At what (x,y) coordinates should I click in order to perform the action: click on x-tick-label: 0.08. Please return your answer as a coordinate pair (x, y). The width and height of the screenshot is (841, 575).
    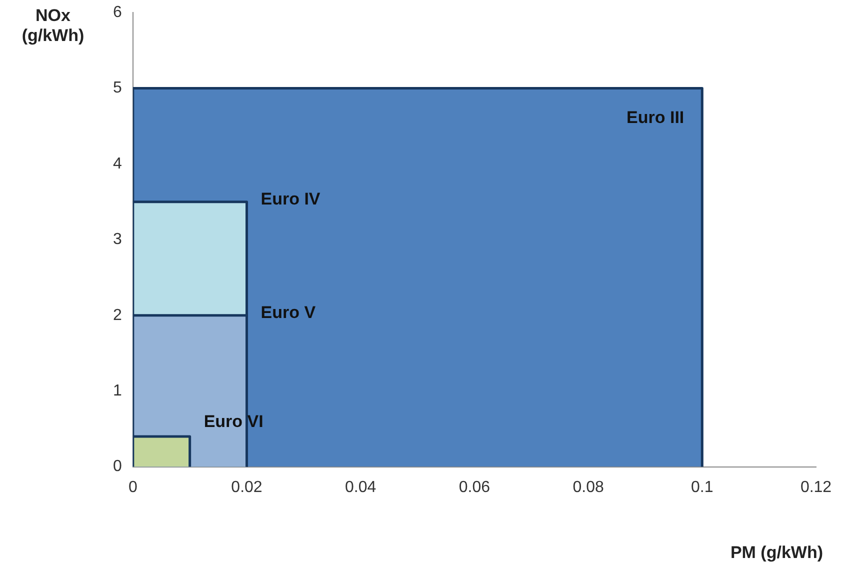
    Looking at the image, I should click on (588, 487).